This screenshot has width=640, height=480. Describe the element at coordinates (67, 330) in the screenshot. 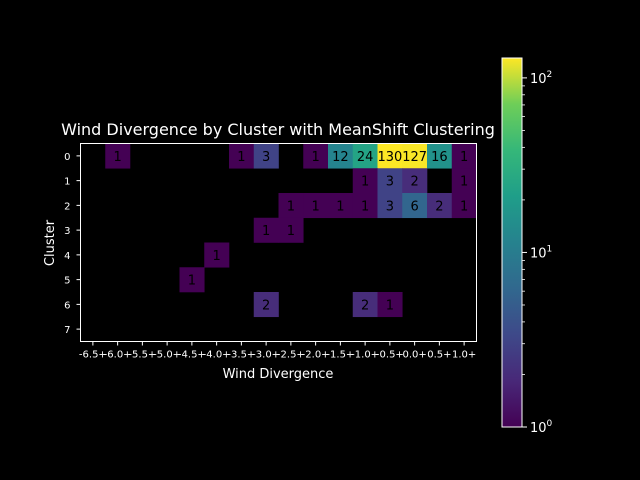

I see `y-tick-label: 7` at that location.